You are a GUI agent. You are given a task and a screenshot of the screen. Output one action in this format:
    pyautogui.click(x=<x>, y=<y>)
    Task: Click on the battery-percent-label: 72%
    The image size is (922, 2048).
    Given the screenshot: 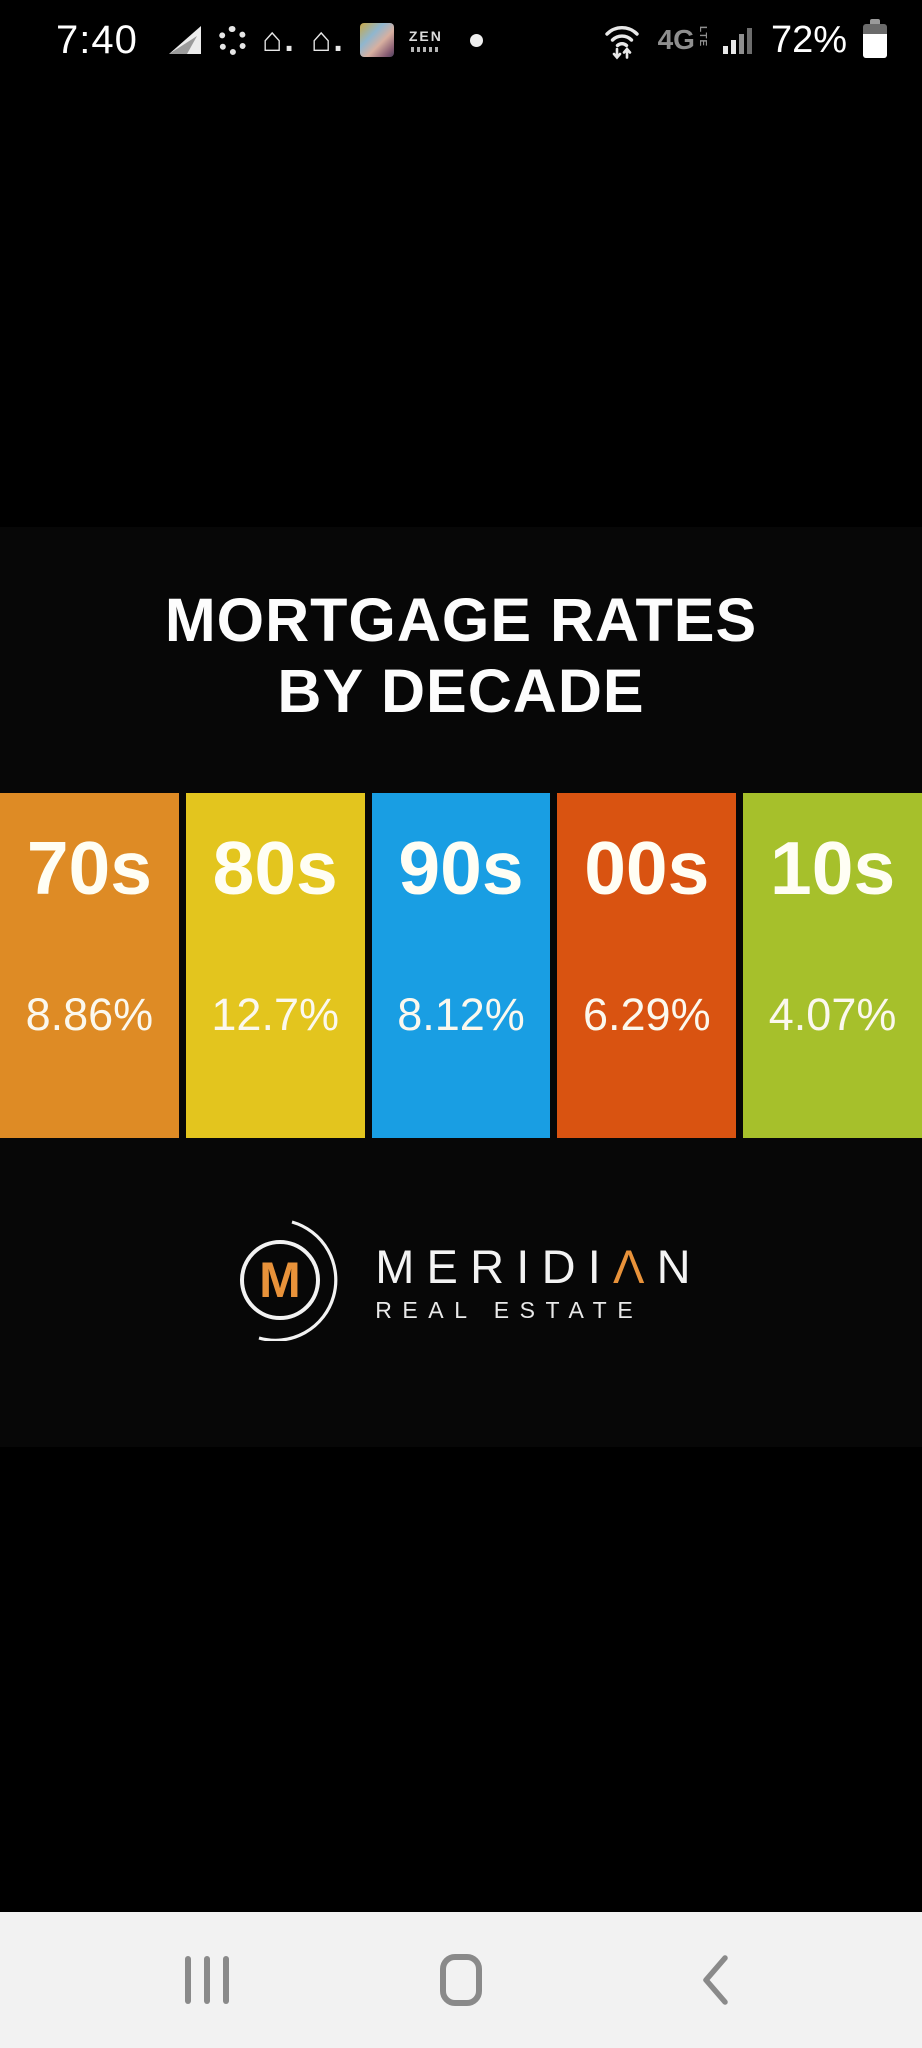 What is the action you would take?
    pyautogui.click(x=808, y=39)
    